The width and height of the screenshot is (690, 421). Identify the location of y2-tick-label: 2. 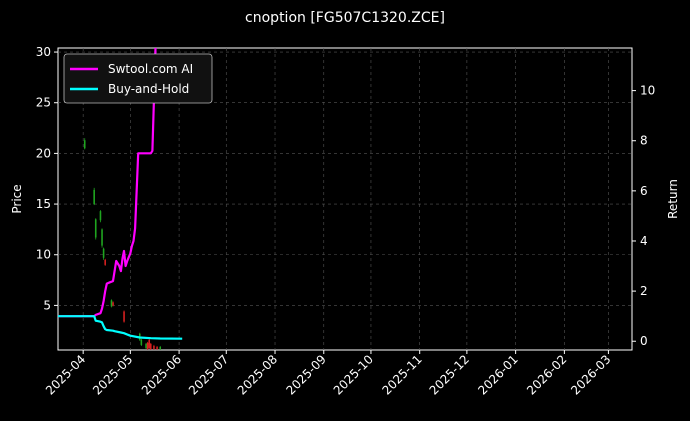
(644, 291).